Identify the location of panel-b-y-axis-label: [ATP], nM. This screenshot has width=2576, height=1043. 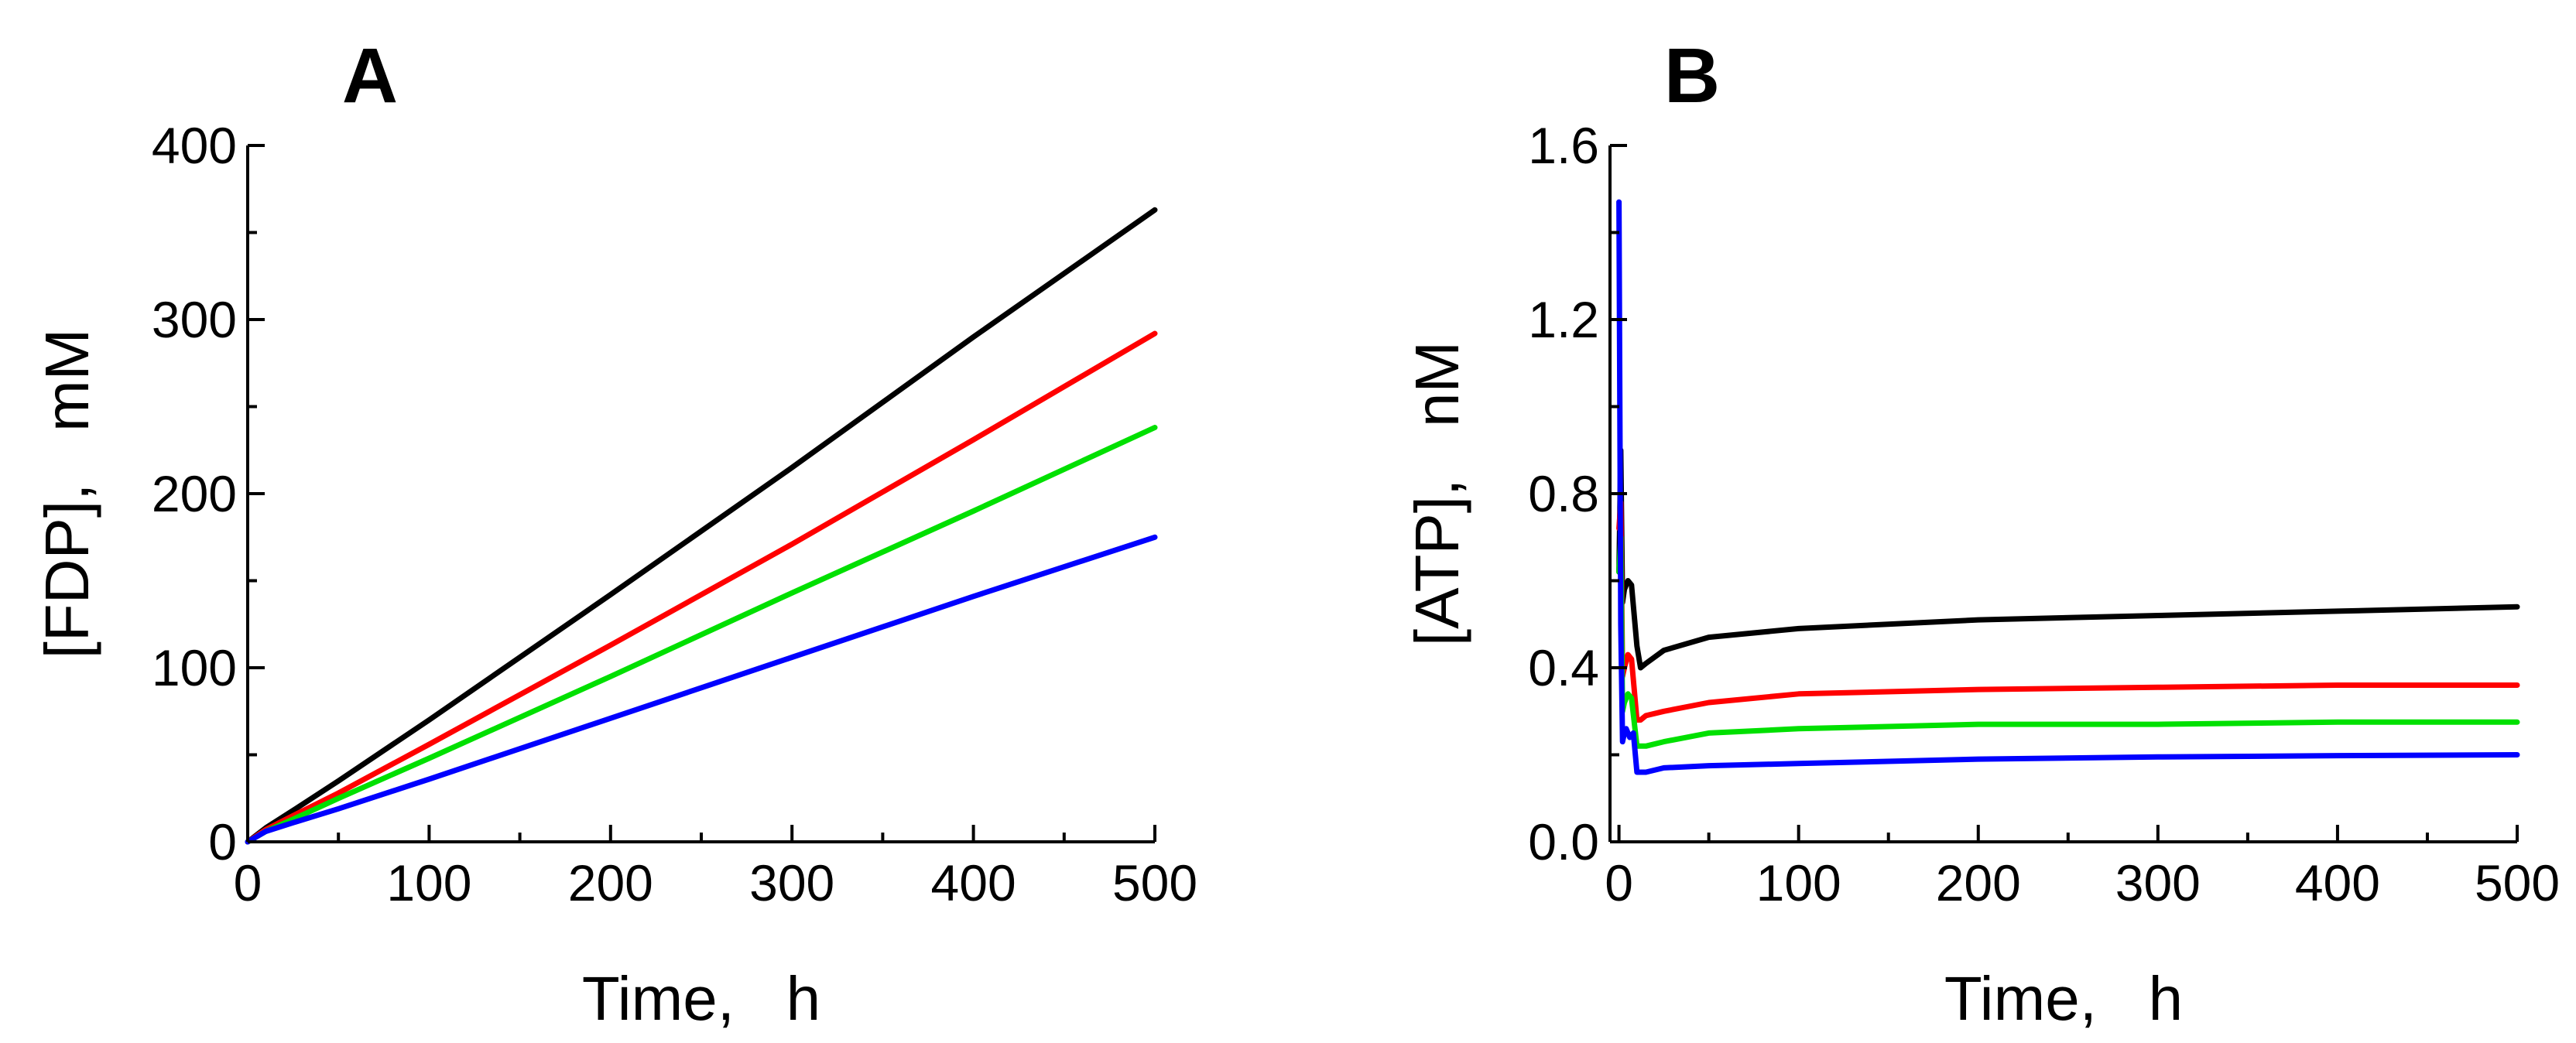
(1437, 493).